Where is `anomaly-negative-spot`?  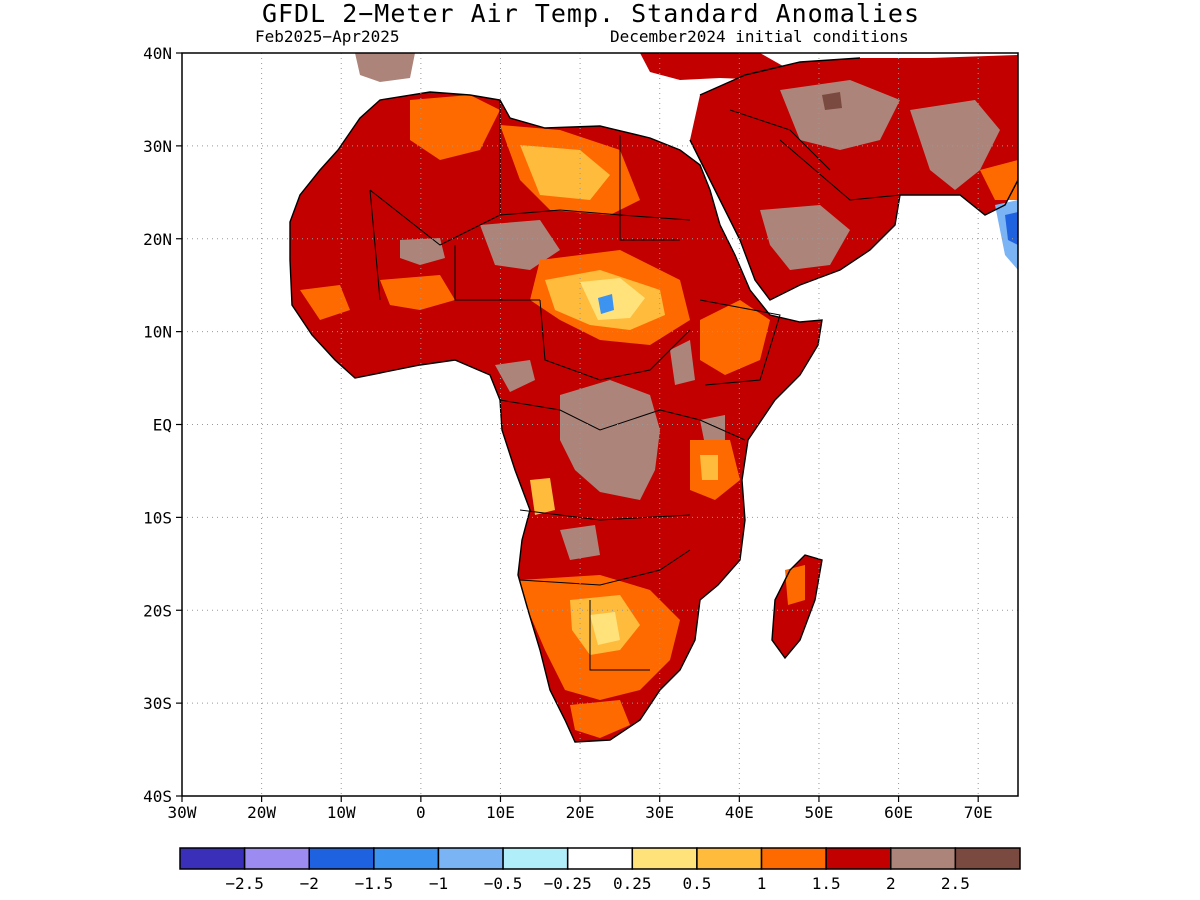
anomaly-negative-spot is located at coordinates (606, 304).